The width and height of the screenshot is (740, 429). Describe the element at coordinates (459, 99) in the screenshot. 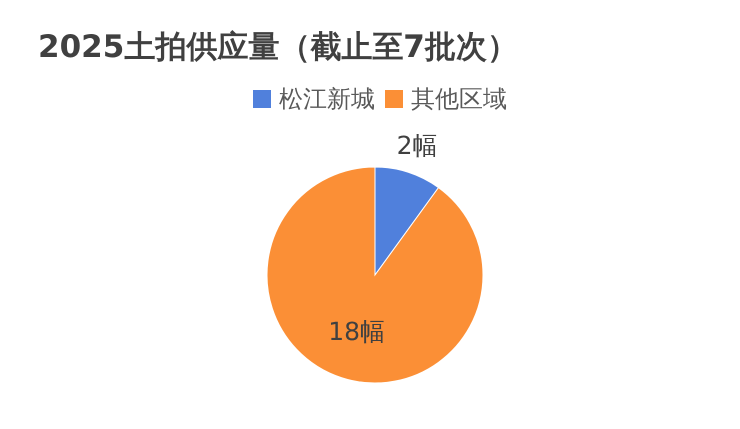

I see `legend-label: 其他区域` at that location.